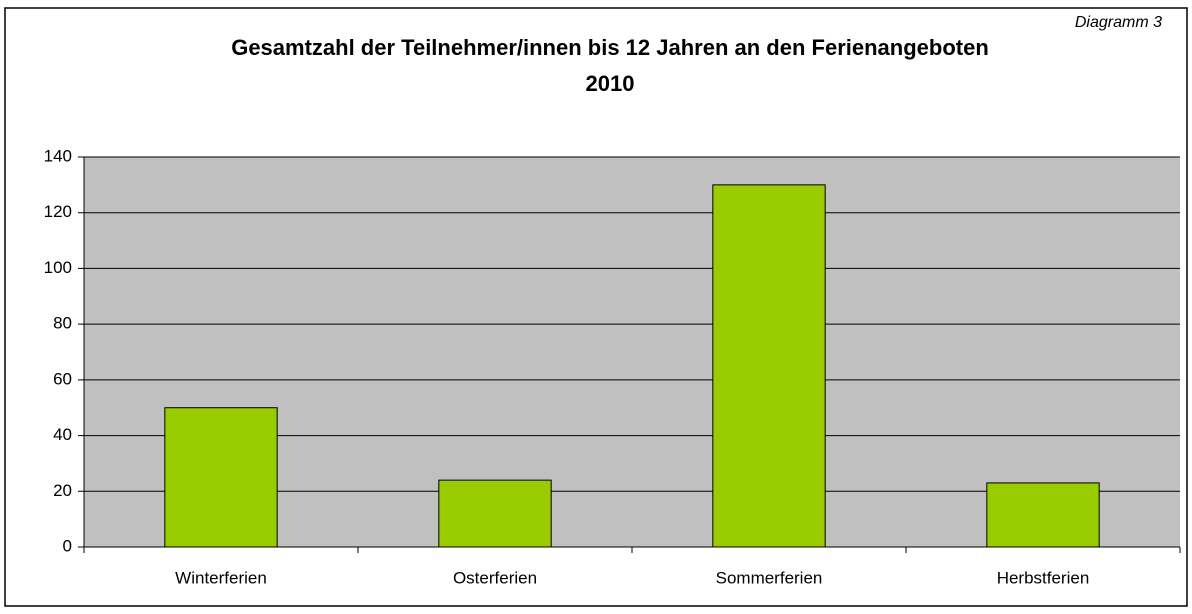  I want to click on y-tick-label: 120, so click(58, 211).